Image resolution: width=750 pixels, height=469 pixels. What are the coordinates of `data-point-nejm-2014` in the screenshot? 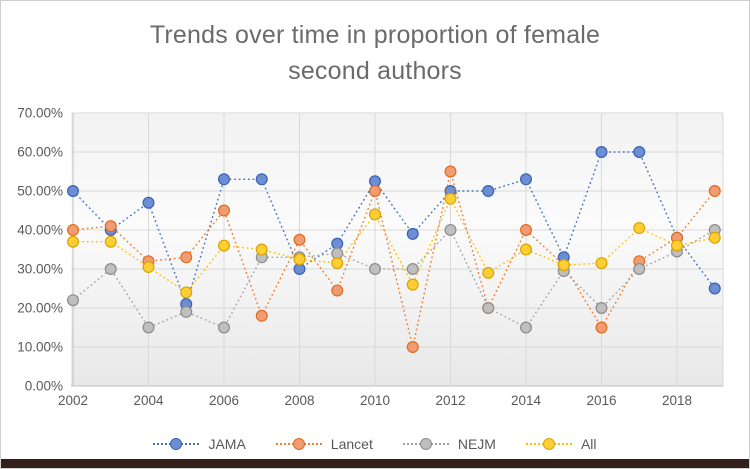 It's located at (525, 327).